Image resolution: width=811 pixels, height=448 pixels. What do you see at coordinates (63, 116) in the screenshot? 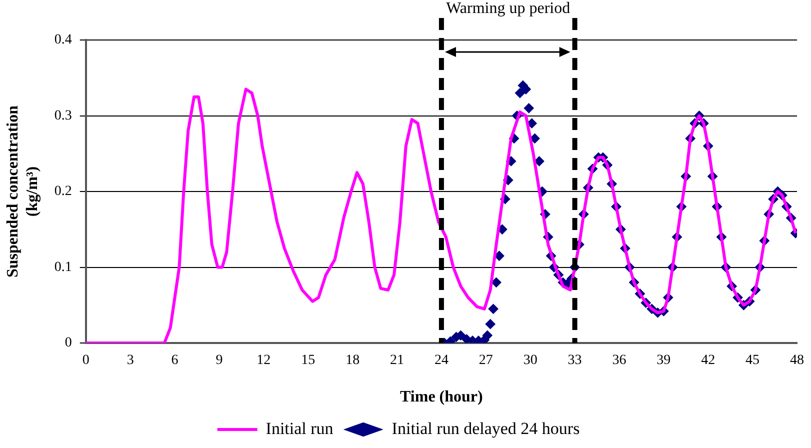
I see `y-tick-label: 0.3` at bounding box center [63, 116].